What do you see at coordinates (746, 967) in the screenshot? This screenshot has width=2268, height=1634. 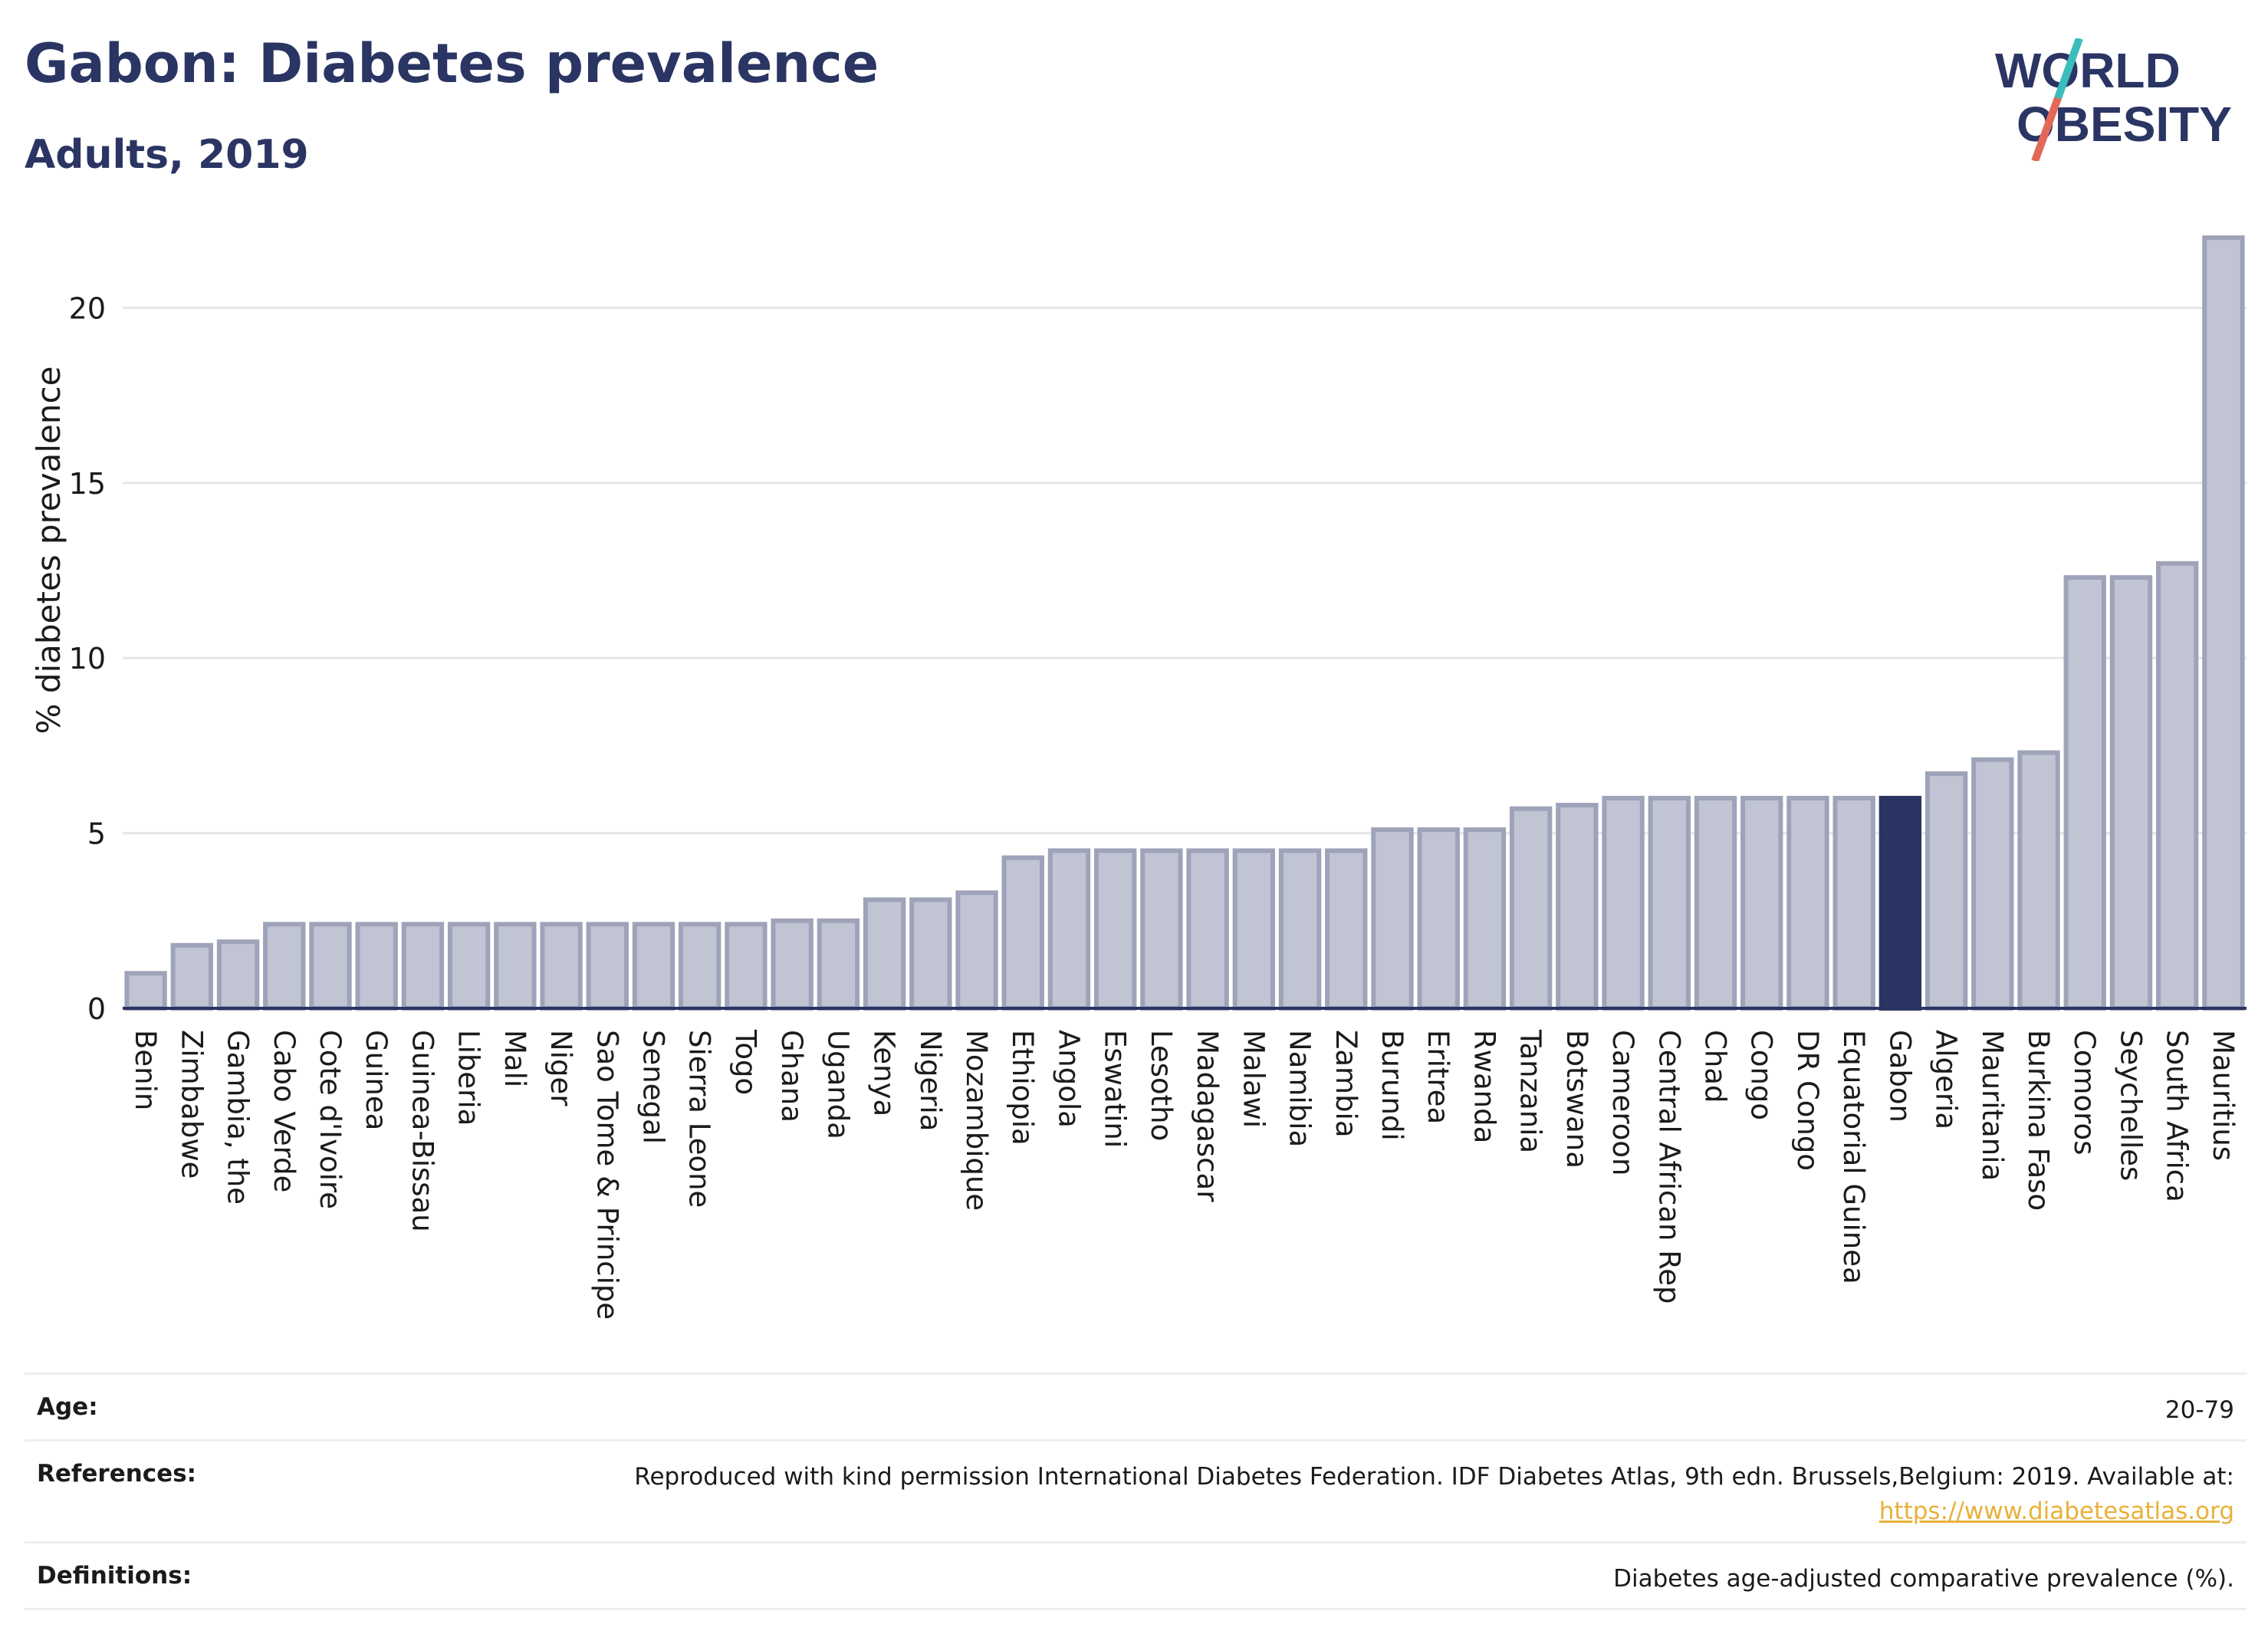 I see `bar-togo` at bounding box center [746, 967].